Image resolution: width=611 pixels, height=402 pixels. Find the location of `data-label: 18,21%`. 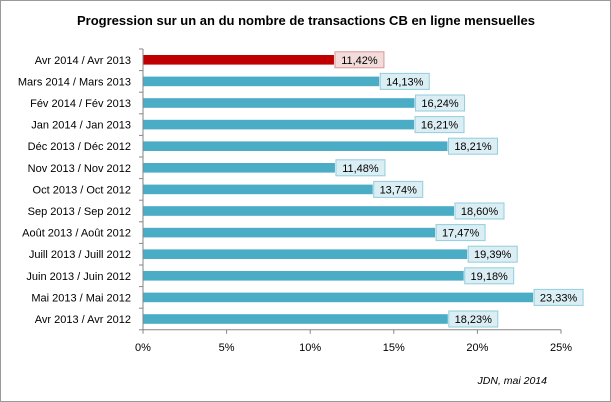

data-label: 18,21% is located at coordinates (473, 147).